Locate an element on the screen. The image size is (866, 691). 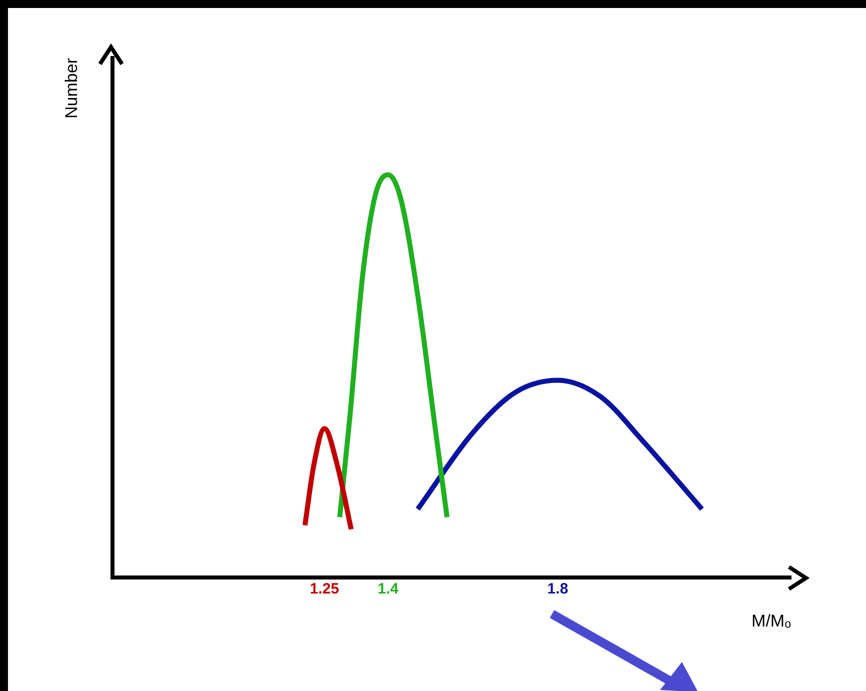
x-tick-label: 1.25 is located at coordinates (325, 589).